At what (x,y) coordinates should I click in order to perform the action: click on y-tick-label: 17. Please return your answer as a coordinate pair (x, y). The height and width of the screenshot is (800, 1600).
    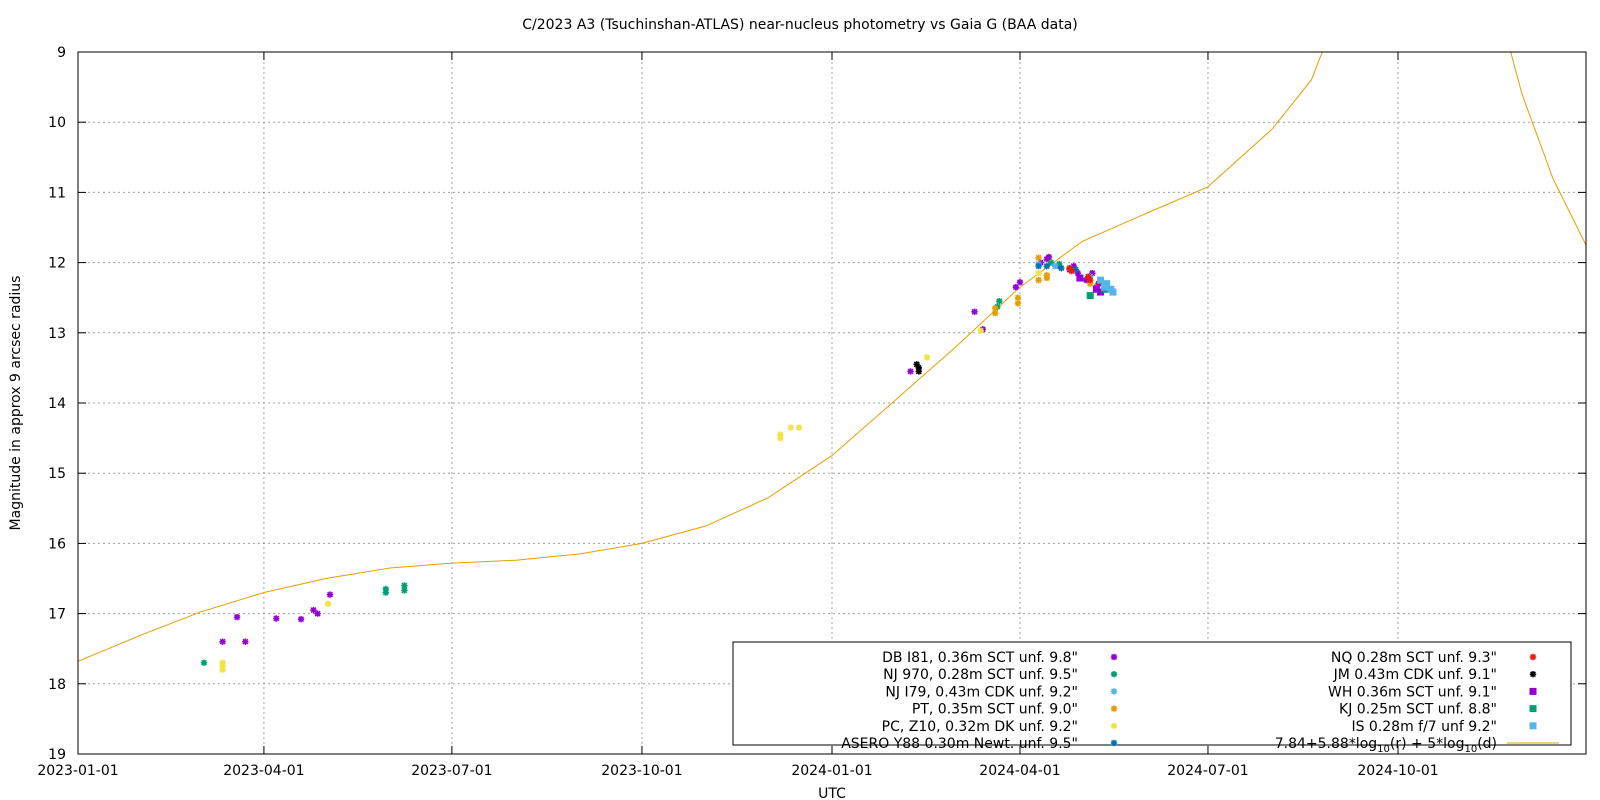
    Looking at the image, I should click on (57, 615).